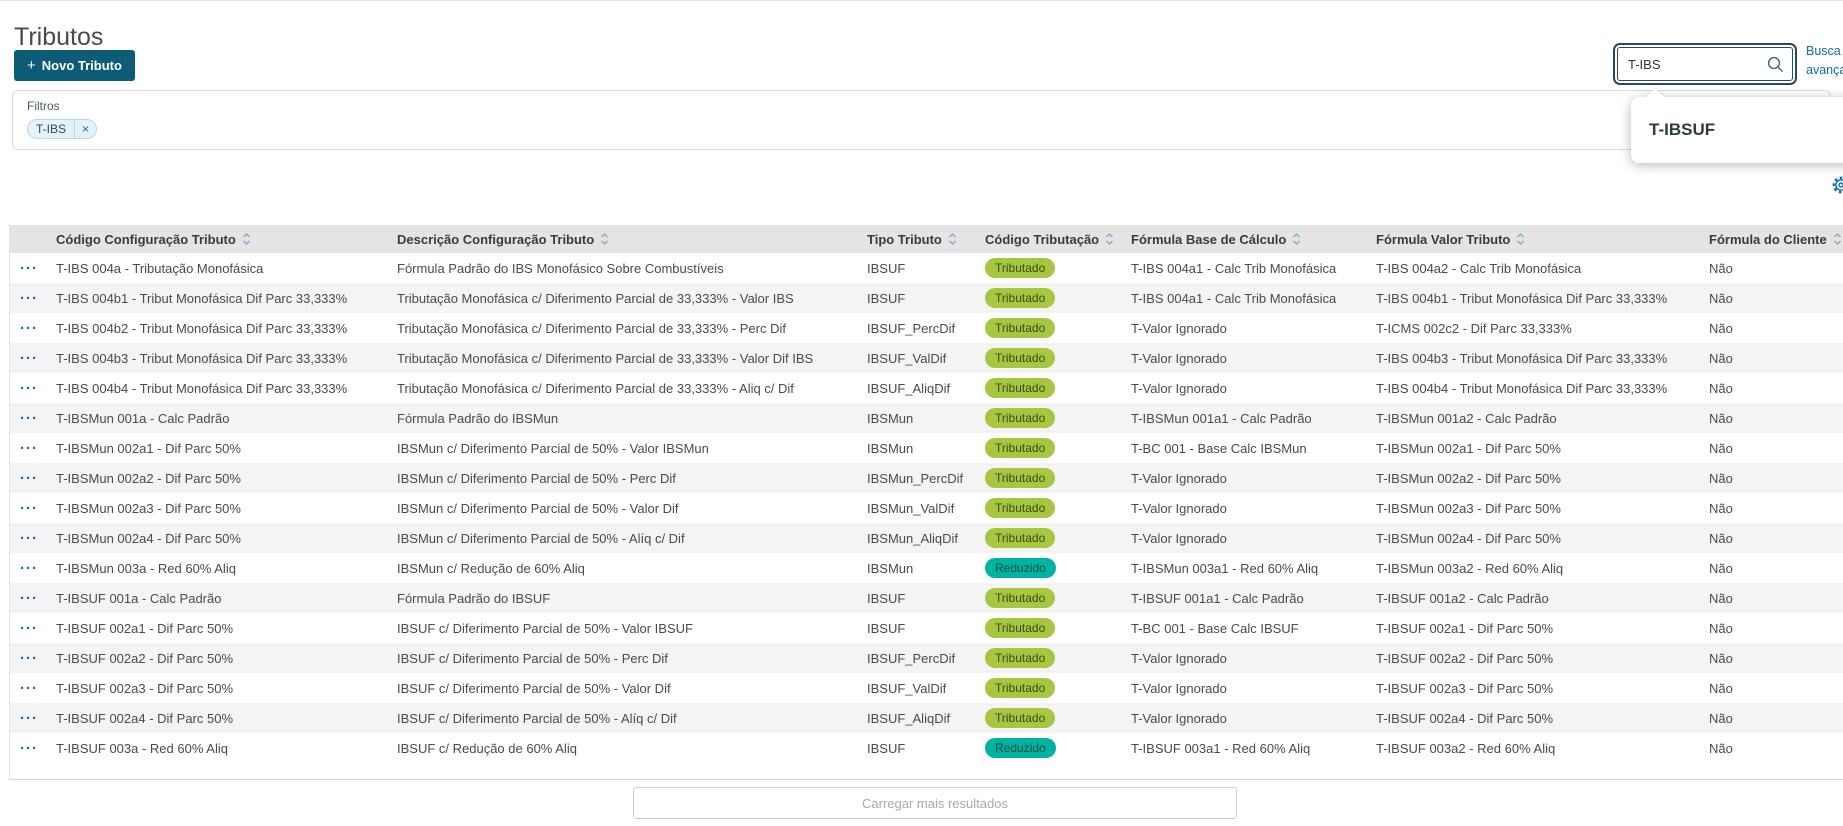 This screenshot has height=826, width=1843. What do you see at coordinates (1209, 239) in the screenshot?
I see `column-label: Fórmula Base de Cálculo` at bounding box center [1209, 239].